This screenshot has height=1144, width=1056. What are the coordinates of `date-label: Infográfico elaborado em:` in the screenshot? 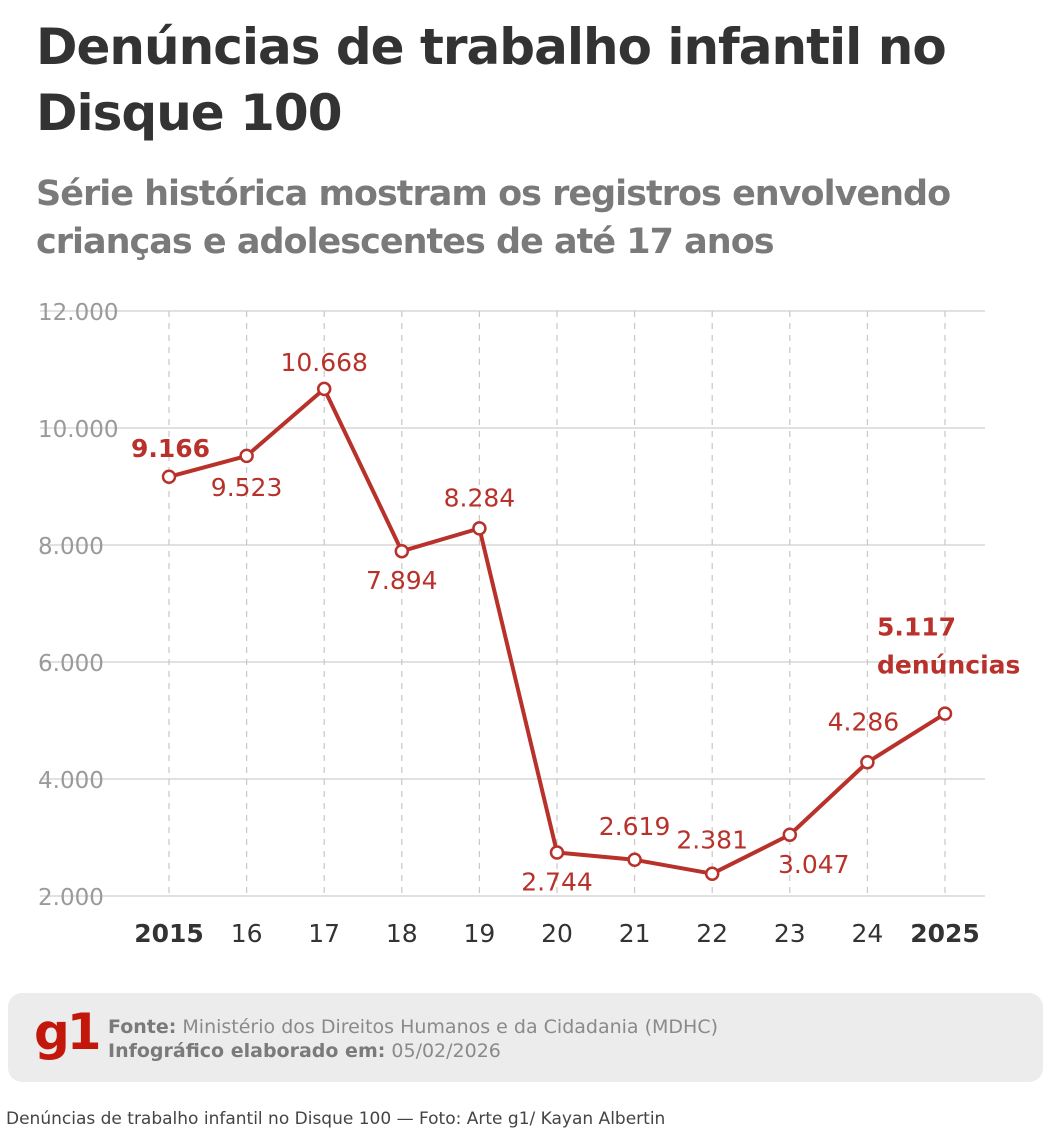 It's located at (247, 1051).